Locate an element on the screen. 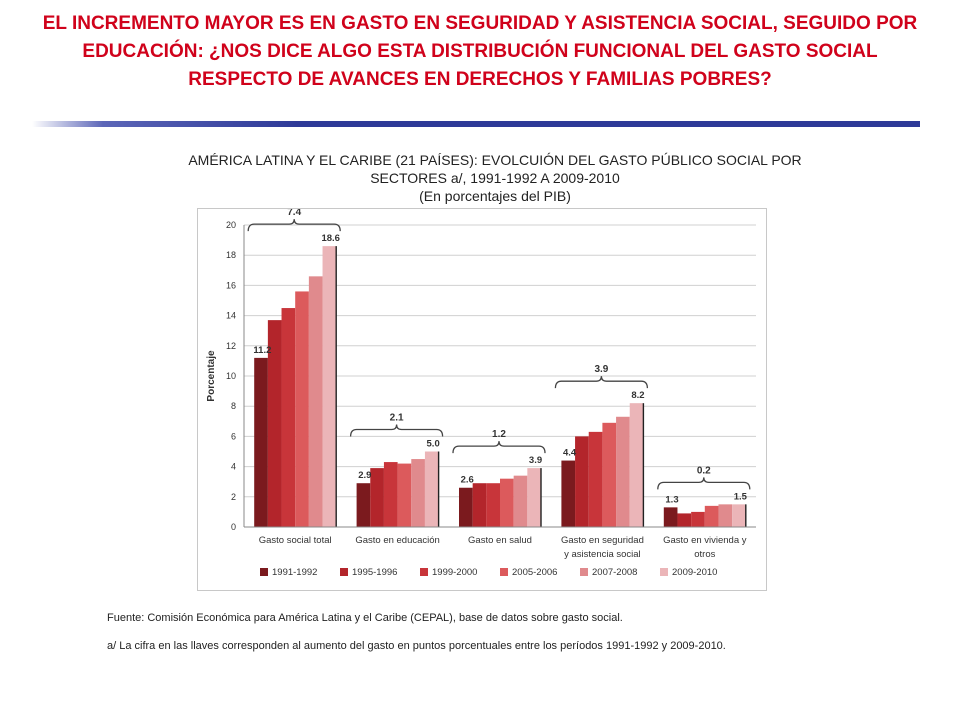  category-label: Gasto social total is located at coordinates (295, 540).